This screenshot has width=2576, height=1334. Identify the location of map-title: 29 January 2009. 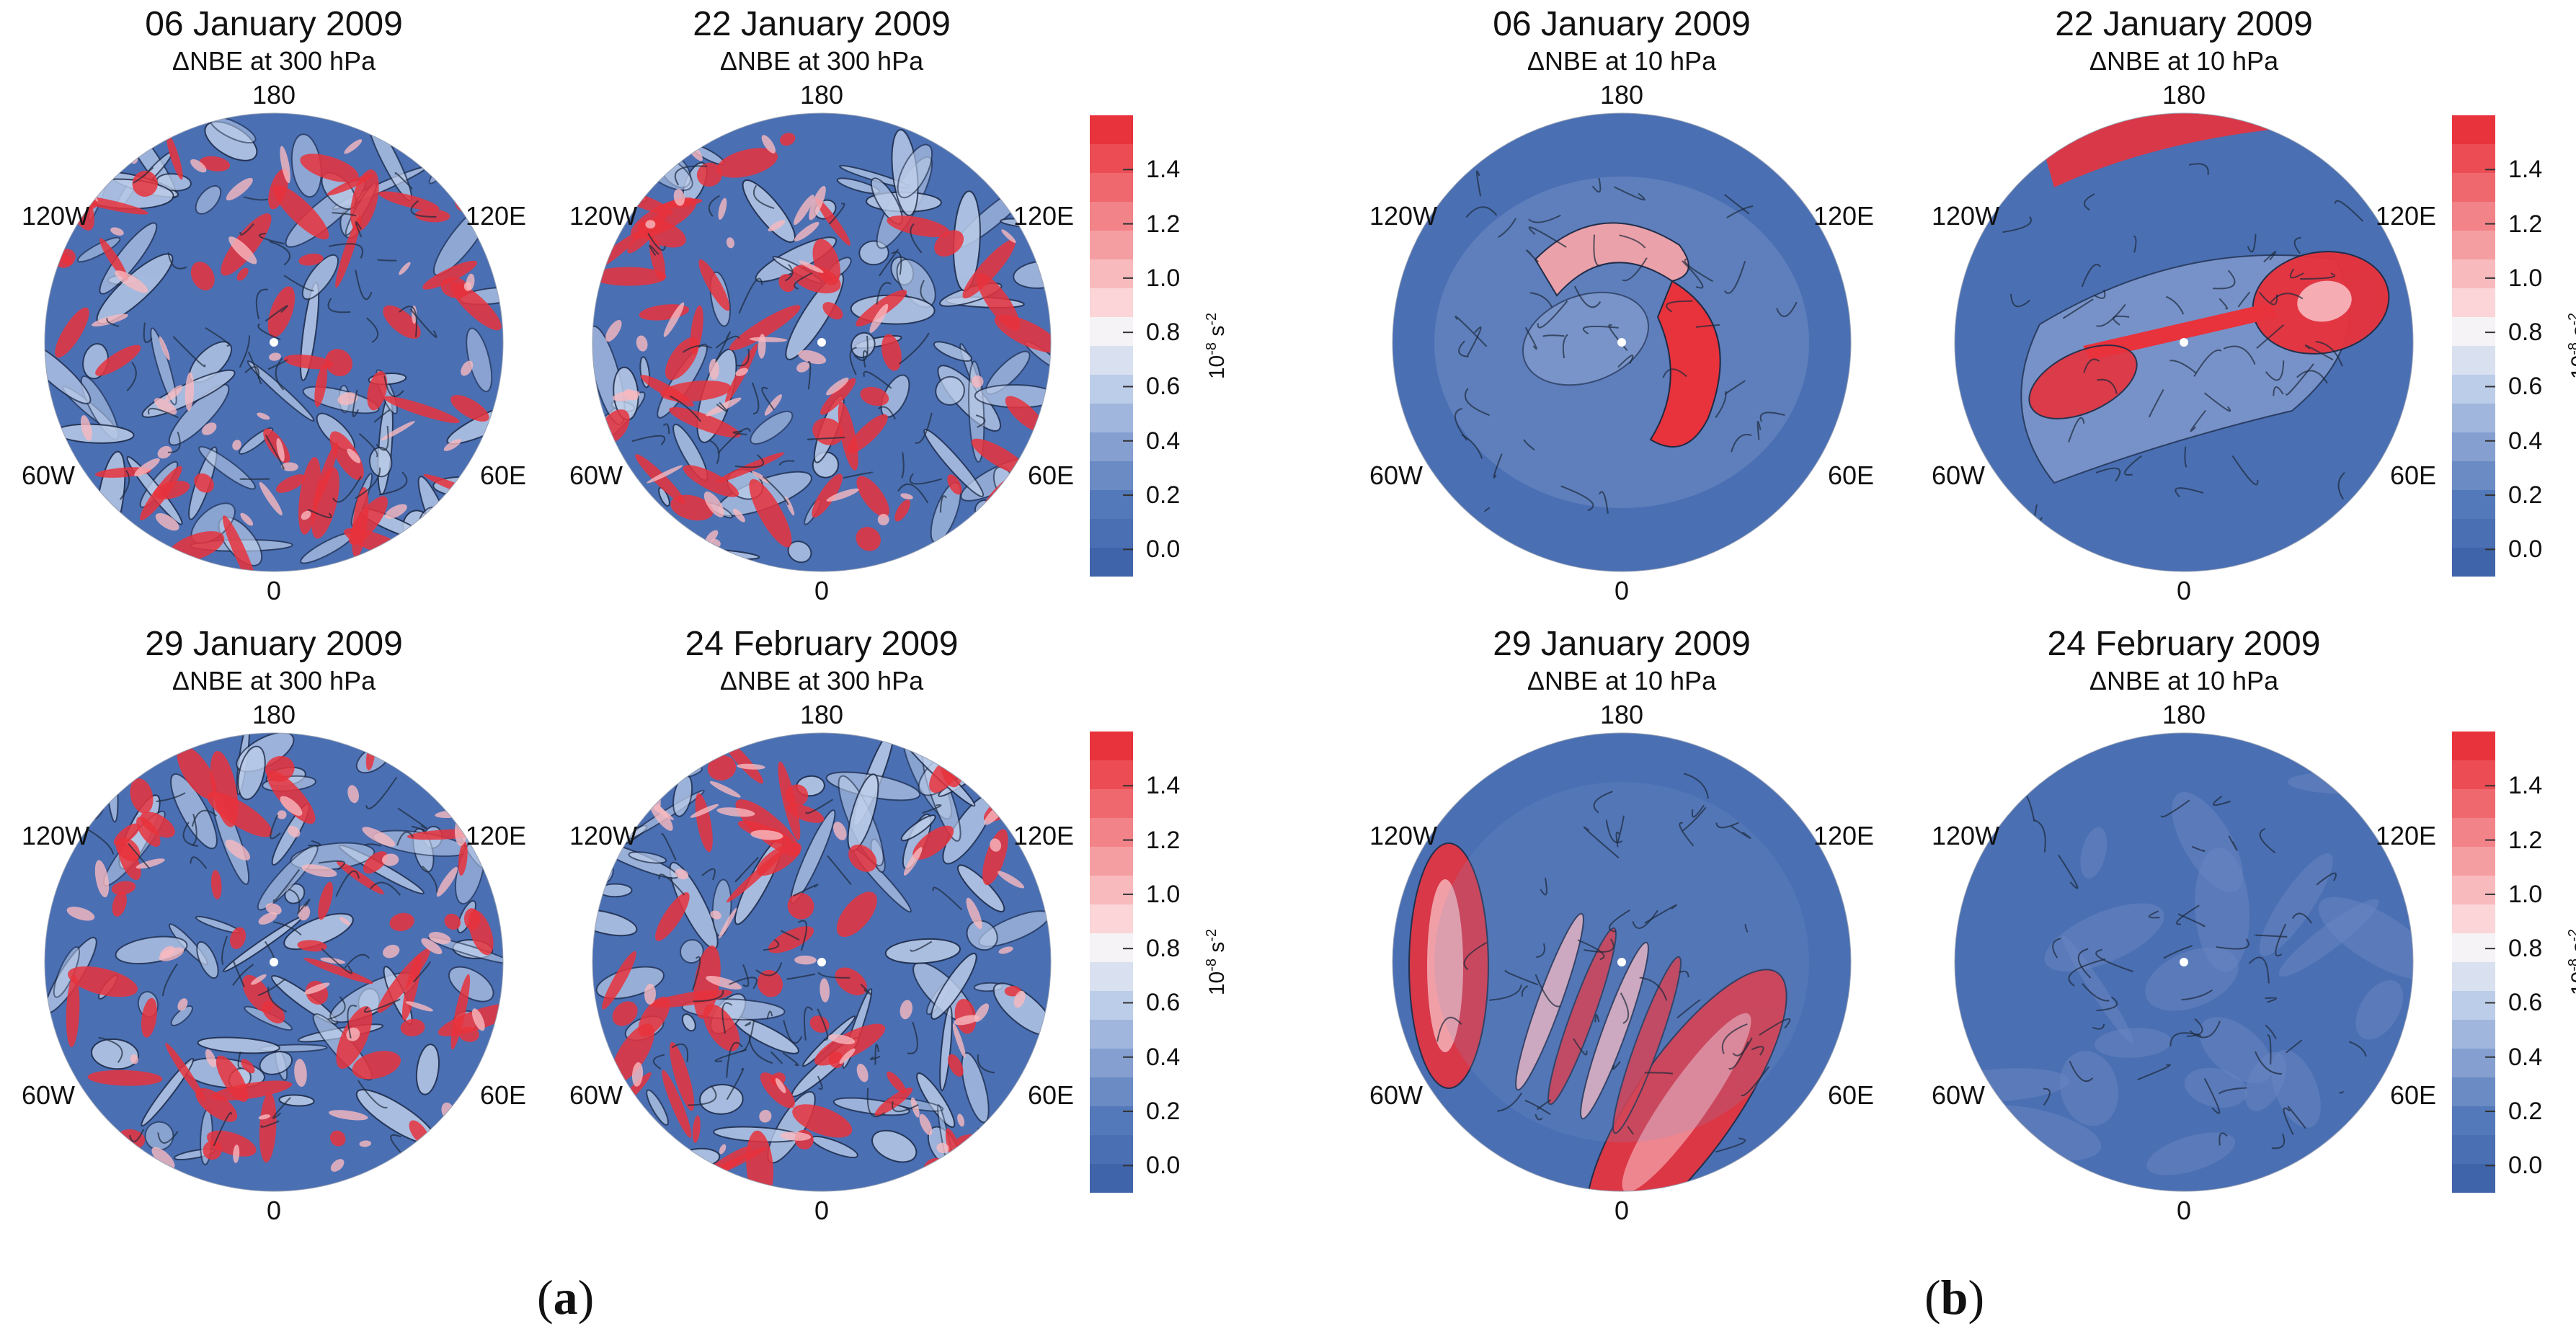
(1622, 644).